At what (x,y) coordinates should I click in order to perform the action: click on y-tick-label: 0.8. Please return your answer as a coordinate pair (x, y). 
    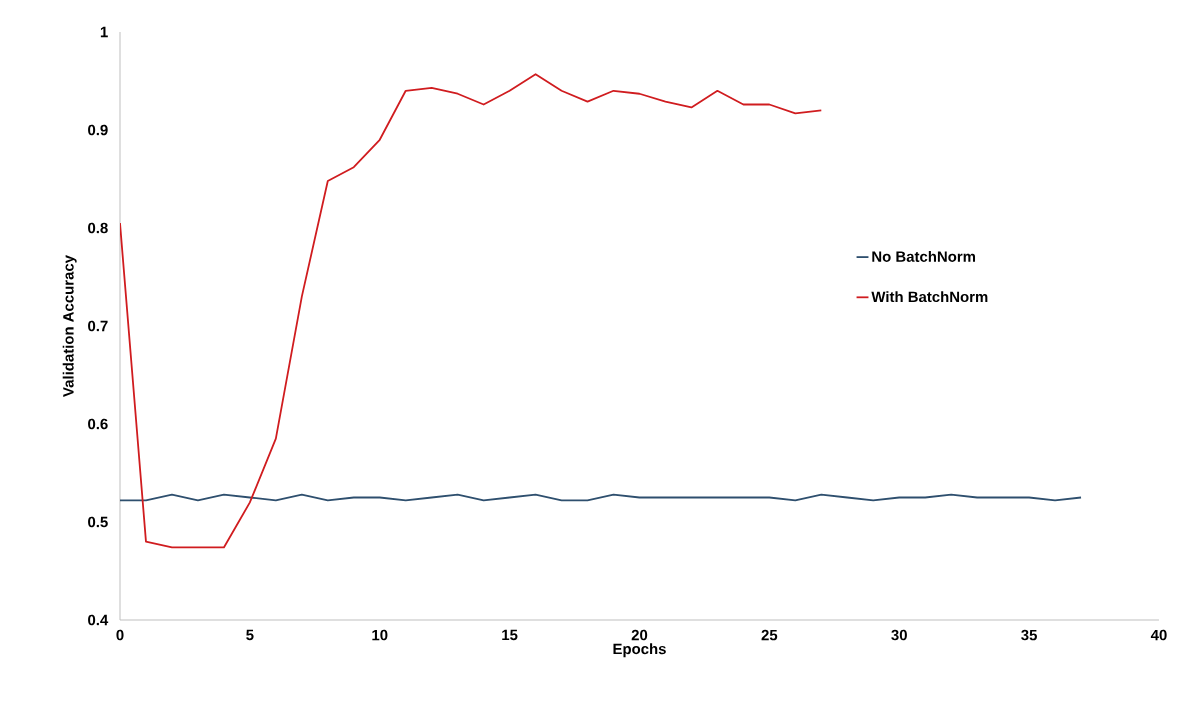
    Looking at the image, I should click on (98, 228).